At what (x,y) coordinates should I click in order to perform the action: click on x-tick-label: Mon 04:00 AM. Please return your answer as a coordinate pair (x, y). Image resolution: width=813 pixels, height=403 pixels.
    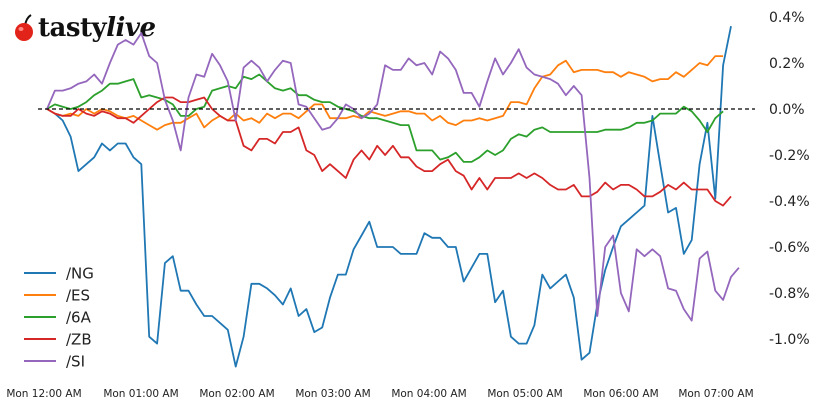
    Looking at the image, I should click on (428, 394).